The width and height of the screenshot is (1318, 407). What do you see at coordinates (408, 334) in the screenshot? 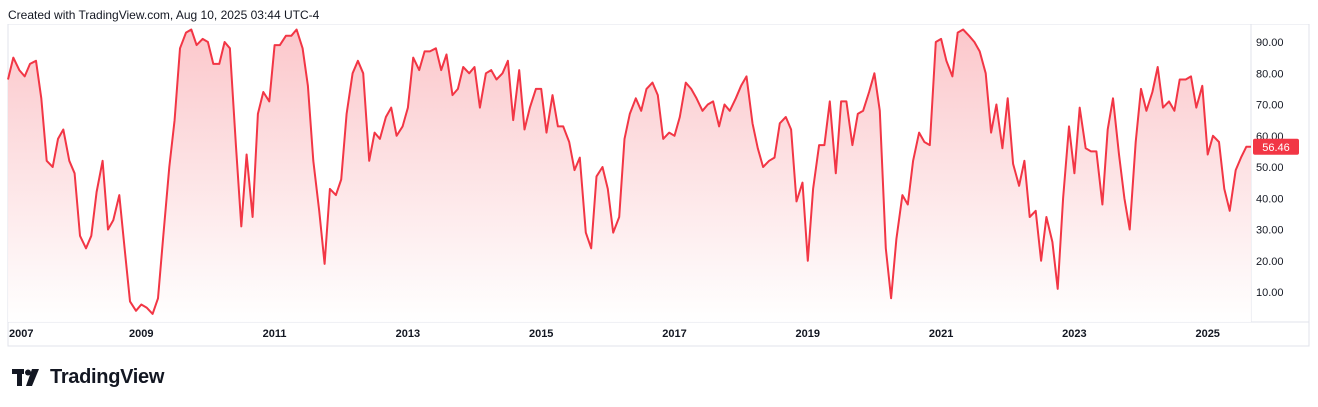
I see `x-tick-label: 2013` at bounding box center [408, 334].